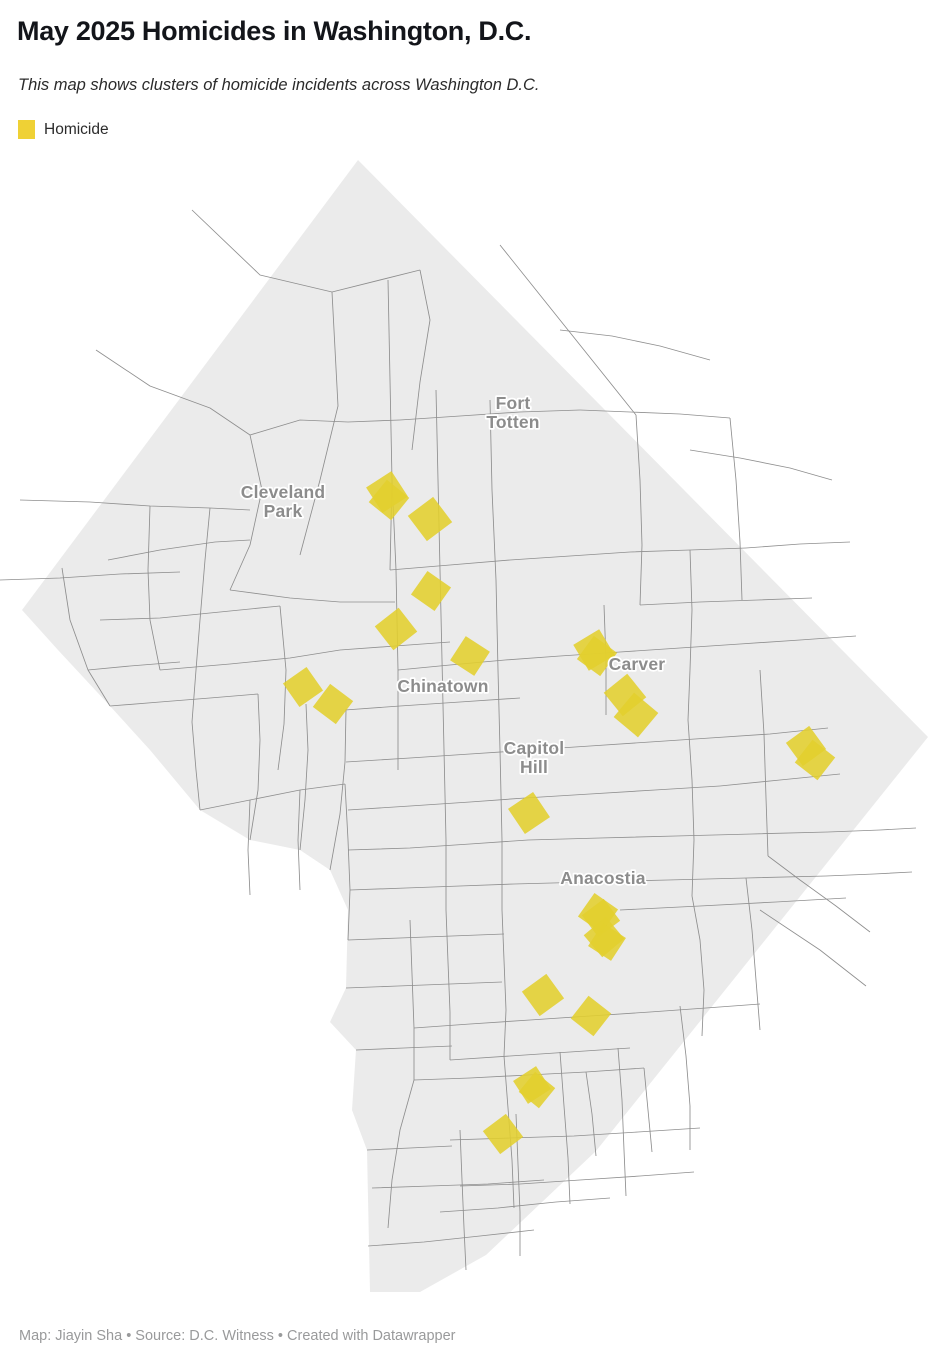 This screenshot has height=1366, width=944. I want to click on legend: Homicide, so click(63, 129).